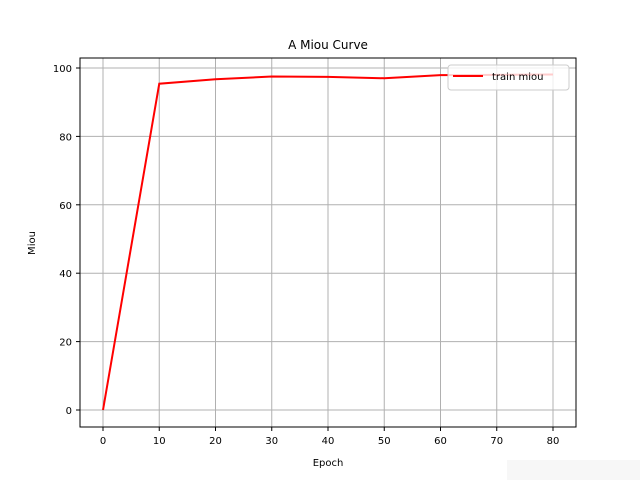 This screenshot has height=480, width=640. I want to click on x-tick-label: 20, so click(215, 441).